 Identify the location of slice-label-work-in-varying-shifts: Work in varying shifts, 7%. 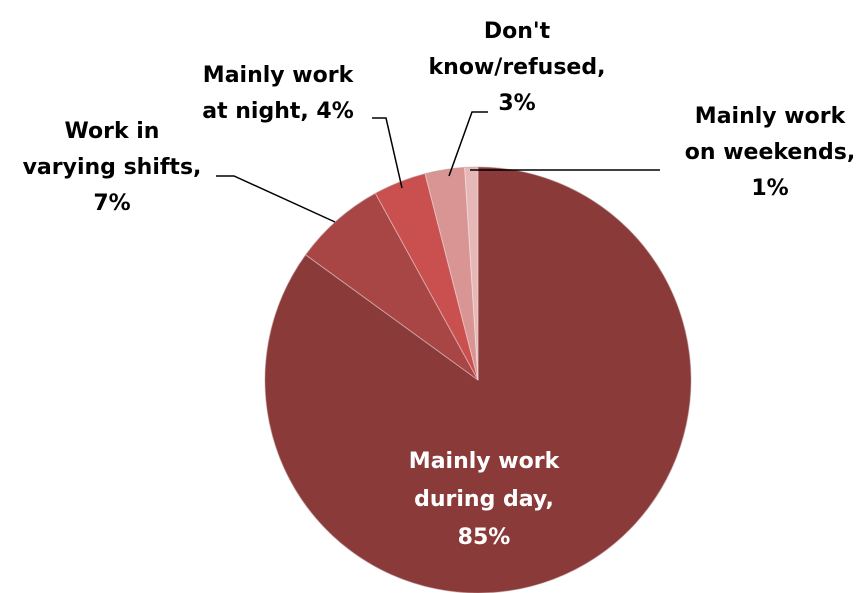
(112, 167).